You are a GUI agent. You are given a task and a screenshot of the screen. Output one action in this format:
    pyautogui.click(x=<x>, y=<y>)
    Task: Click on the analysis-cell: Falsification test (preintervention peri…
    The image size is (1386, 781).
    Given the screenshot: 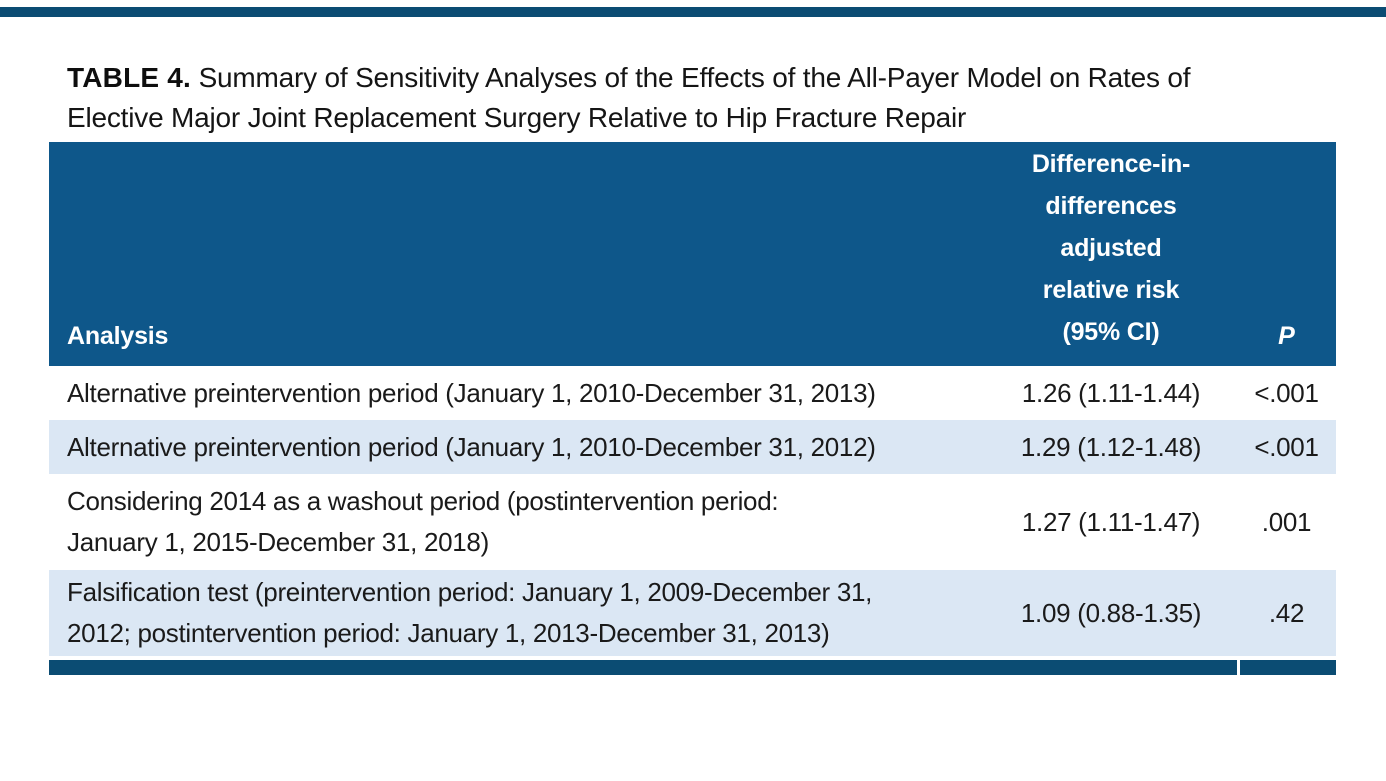 What is the action you would take?
    pyautogui.click(x=470, y=612)
    